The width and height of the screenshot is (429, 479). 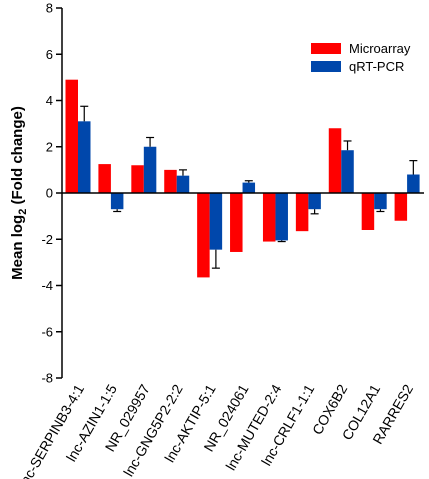 I want to click on legend-label-microarray: Microarray, so click(x=380, y=48).